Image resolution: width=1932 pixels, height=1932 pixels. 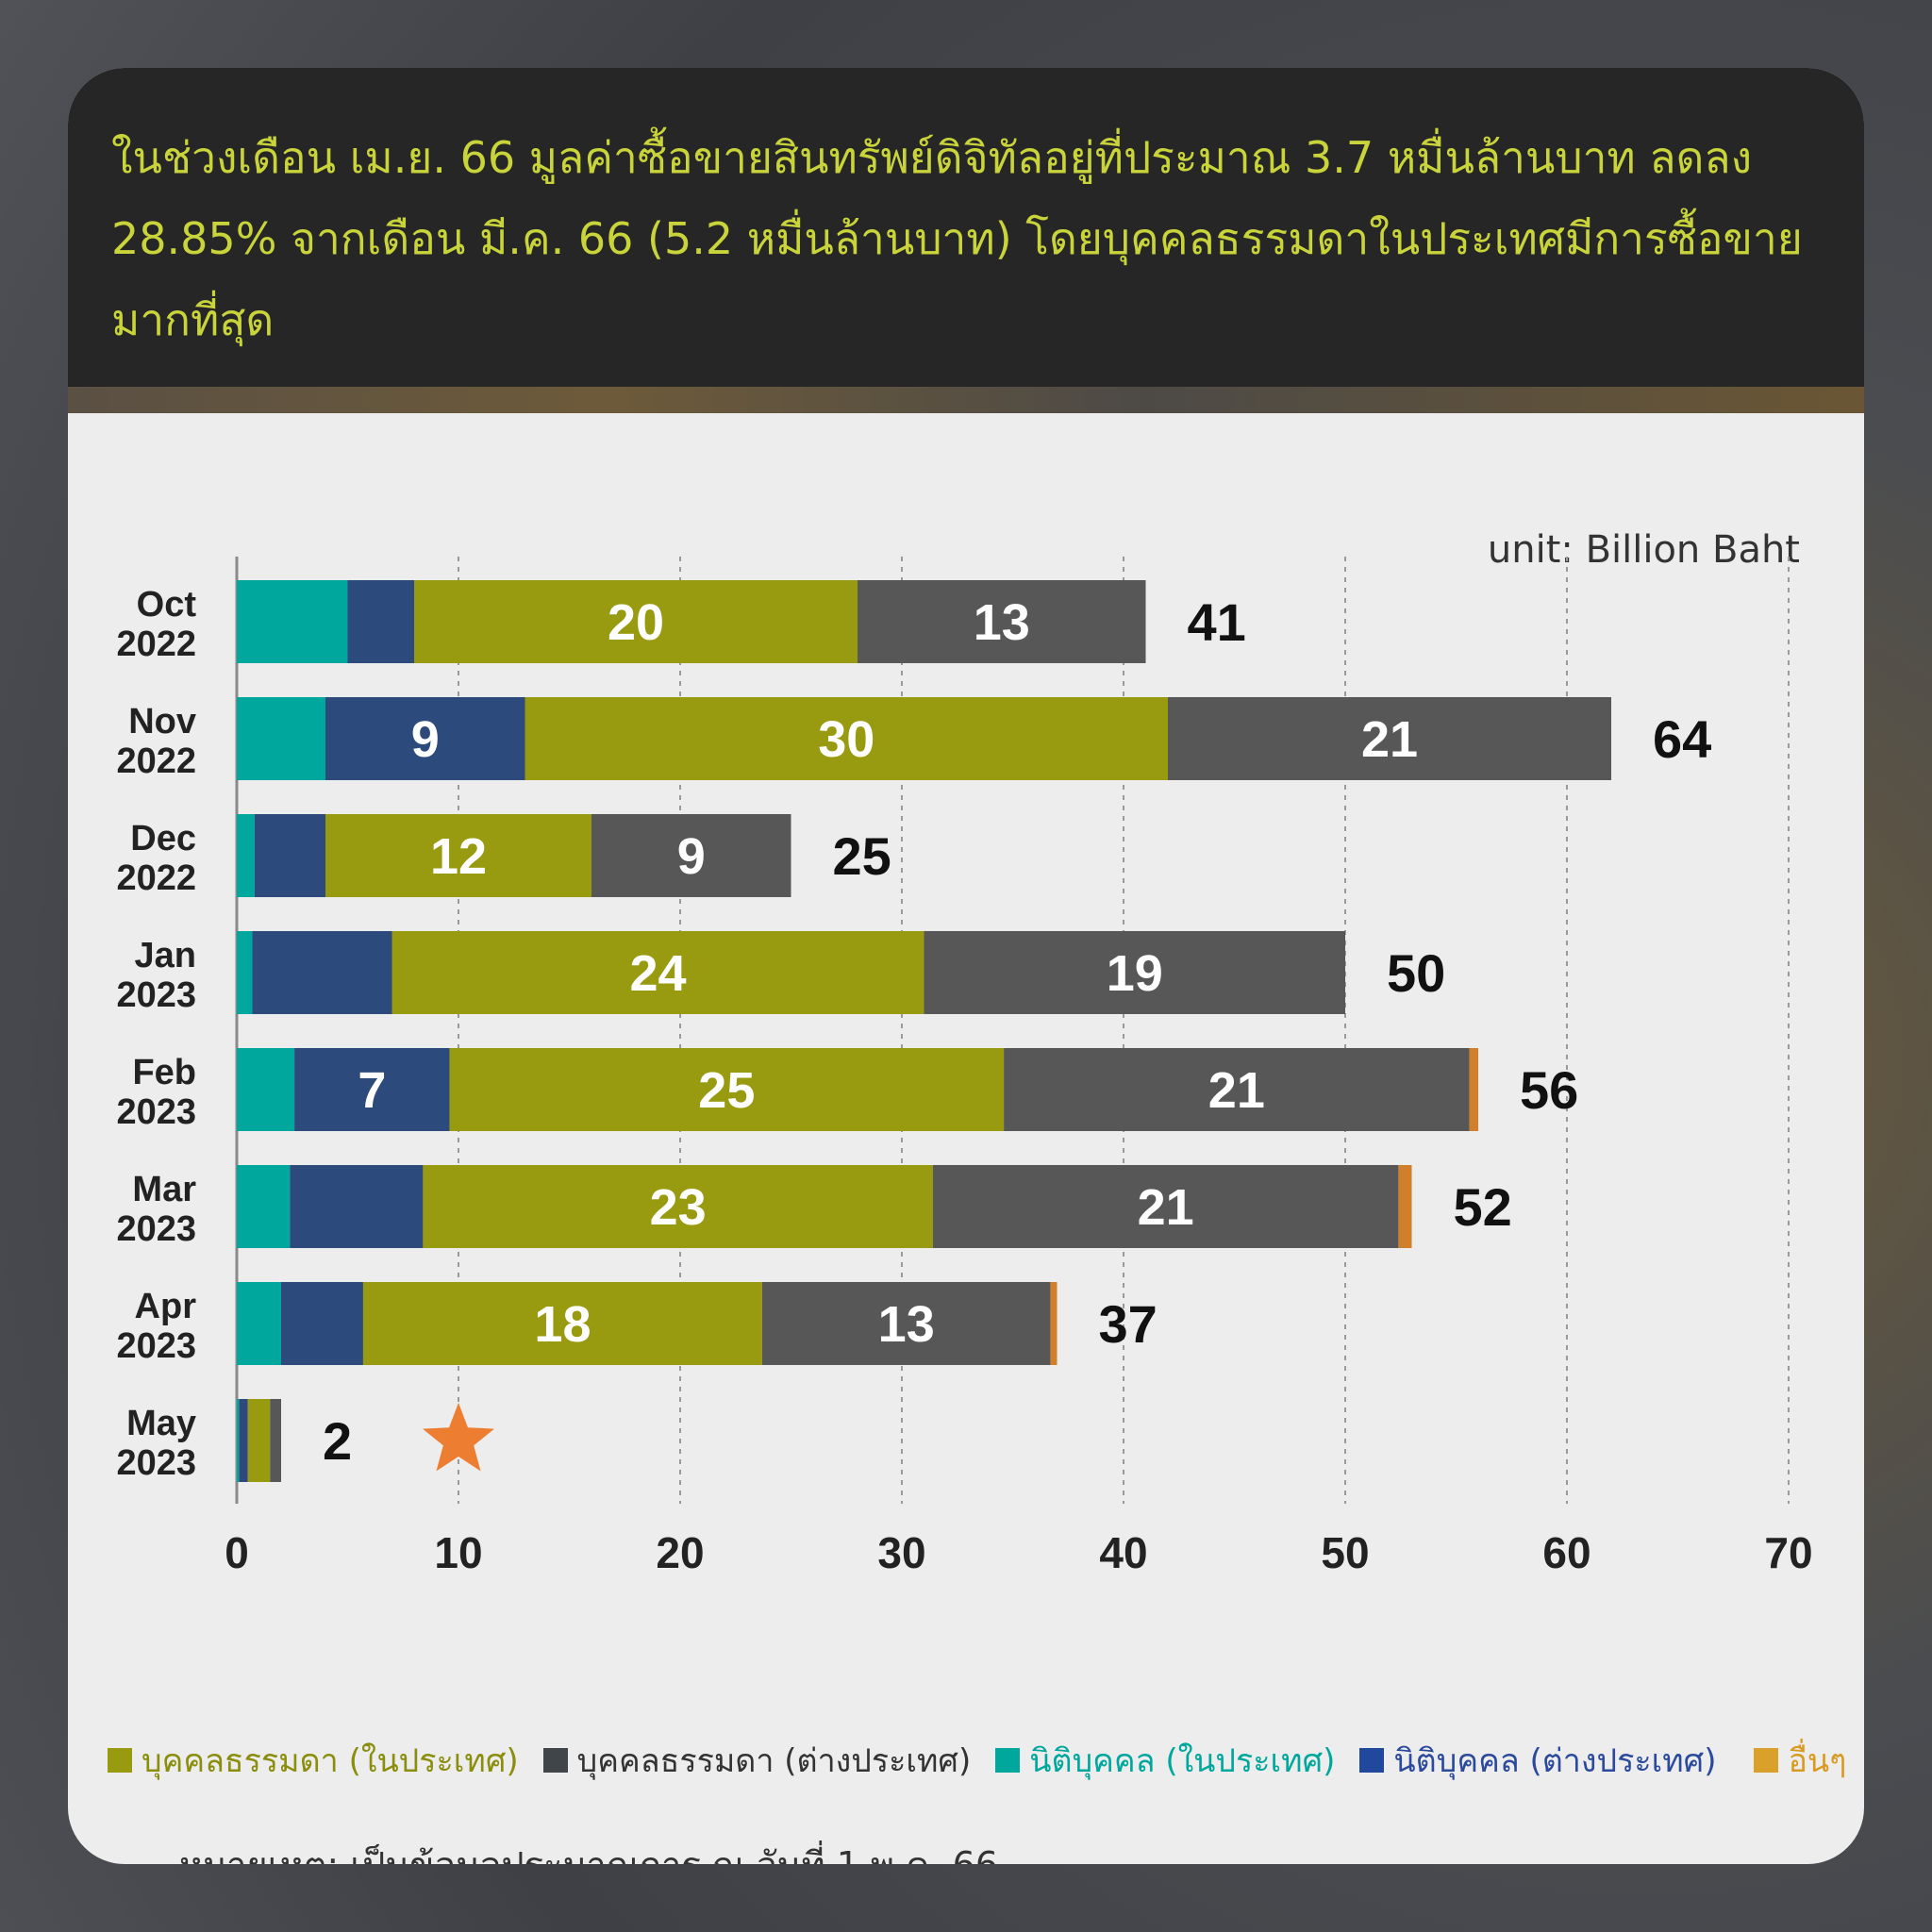 I want to click on x-tick-label: 20, so click(x=680, y=1552).